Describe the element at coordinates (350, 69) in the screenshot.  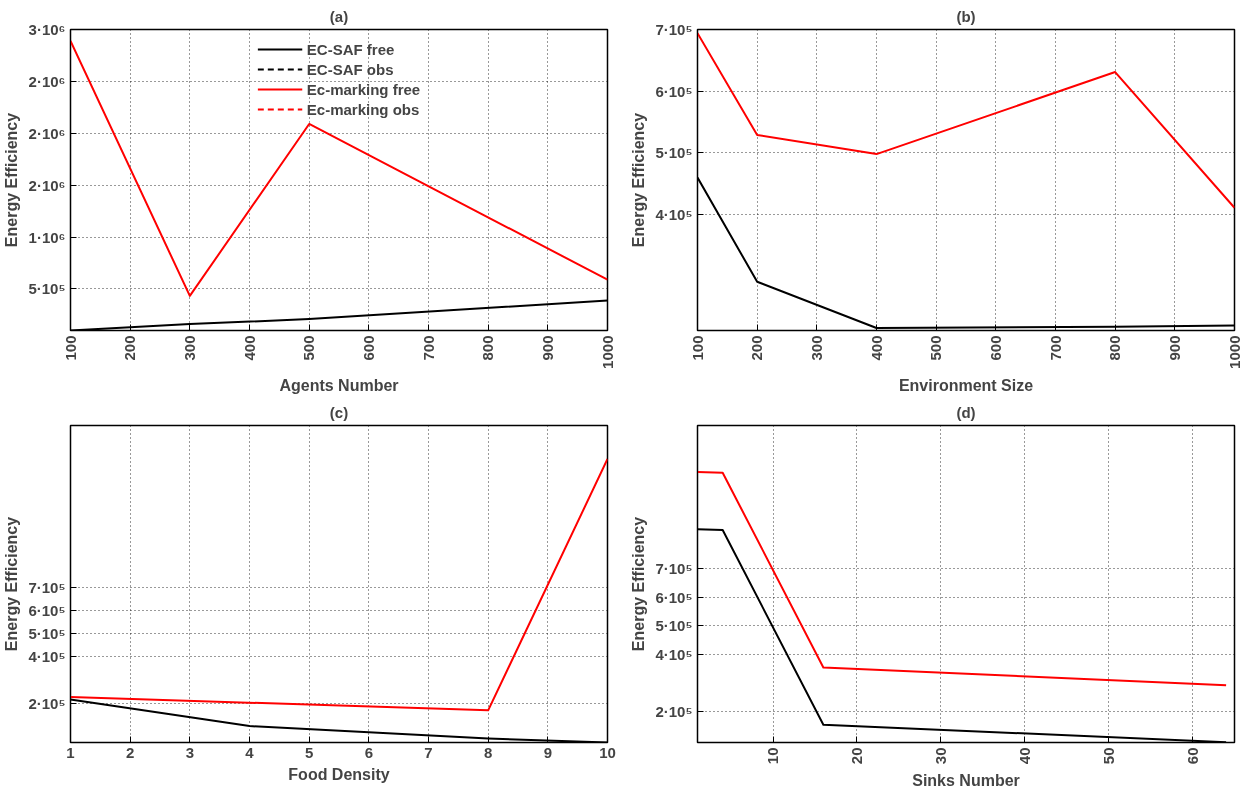
I see `legend-label: EC-SAF obs` at that location.